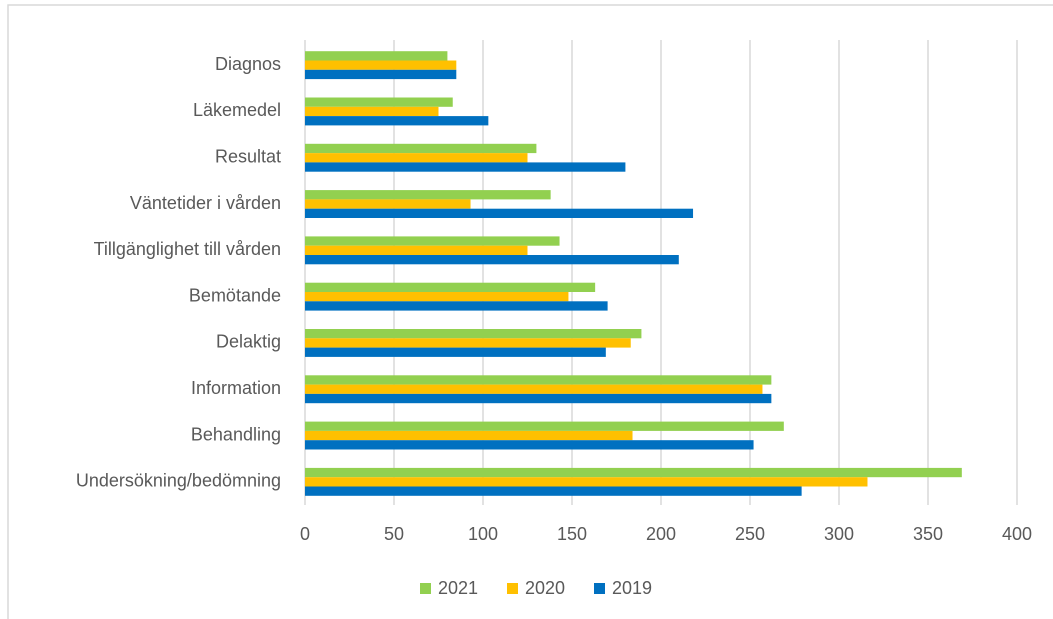  I want to click on x-tick-label: 200, so click(661, 534).